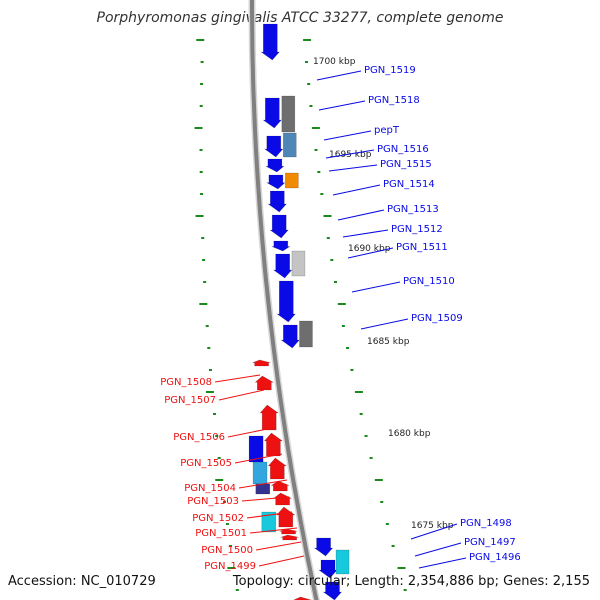  What do you see at coordinates (218, 518) in the screenshot?
I see `reverse-gene-label: PGN_1502` at bounding box center [218, 518].